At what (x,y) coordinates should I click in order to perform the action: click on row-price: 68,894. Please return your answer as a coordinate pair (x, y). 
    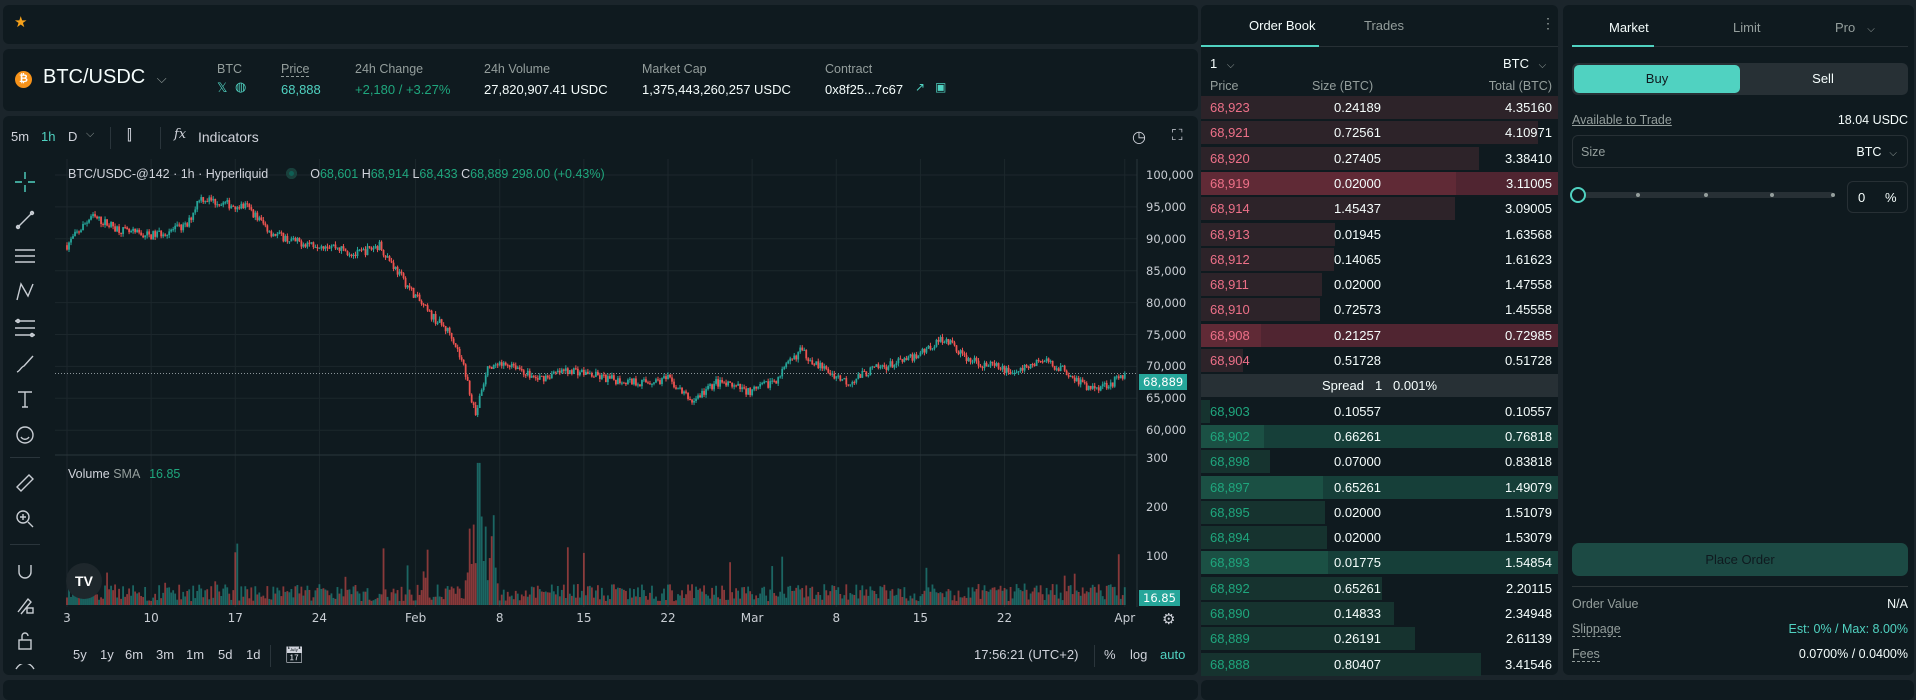
    Looking at the image, I should click on (1230, 538).